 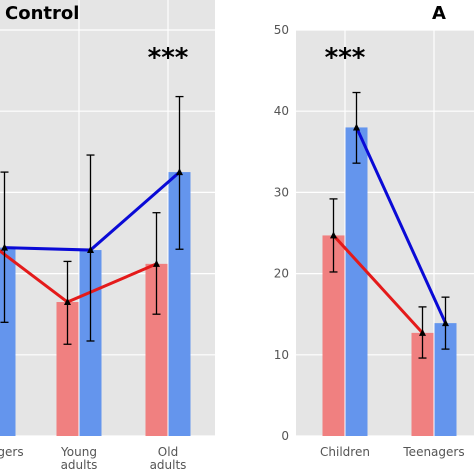 What do you see at coordinates (78, 452) in the screenshot?
I see `x-tick-label: Young` at bounding box center [78, 452].